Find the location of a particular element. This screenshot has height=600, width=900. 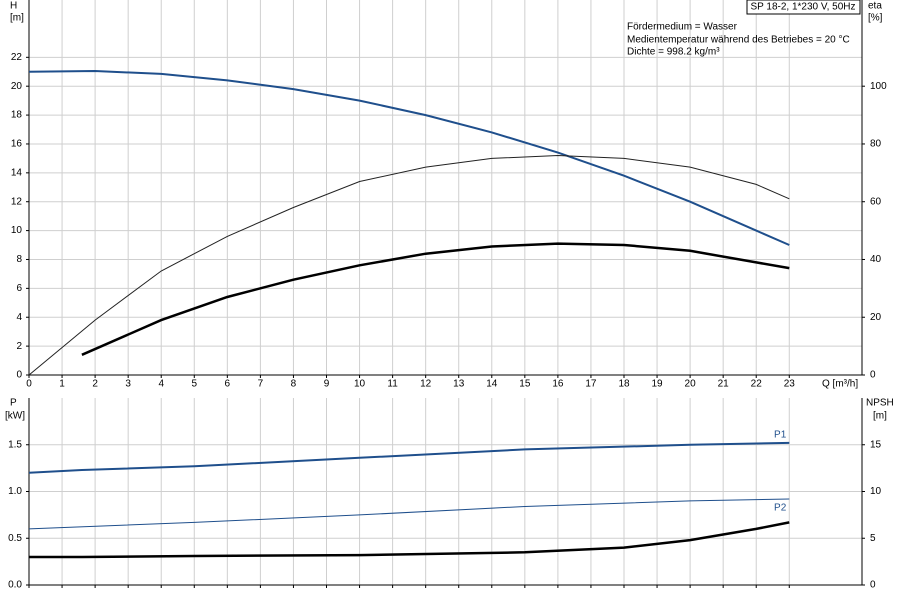

x-axis-label: Q [m³/h] is located at coordinates (840, 384).